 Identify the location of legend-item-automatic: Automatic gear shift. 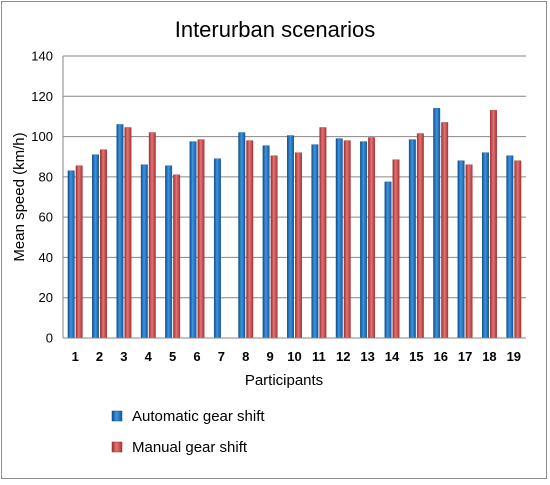
(188, 416).